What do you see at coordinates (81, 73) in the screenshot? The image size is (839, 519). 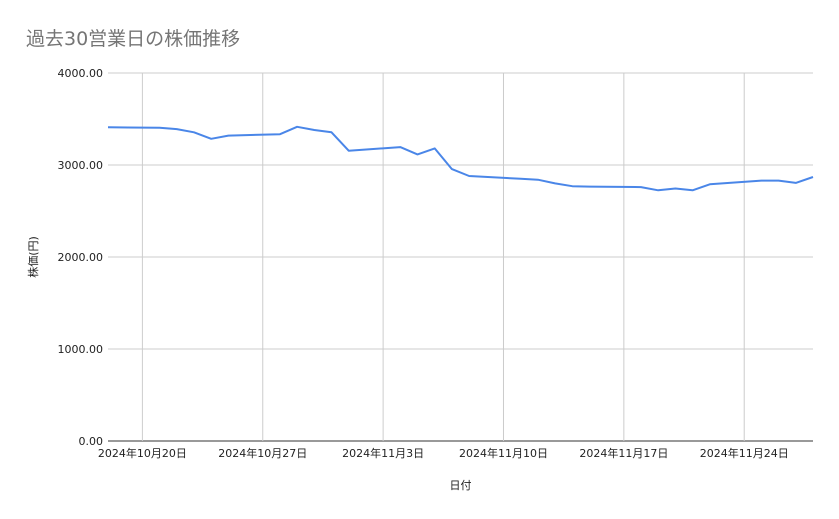 I see `y-tick-label: 4000.00` at bounding box center [81, 73].